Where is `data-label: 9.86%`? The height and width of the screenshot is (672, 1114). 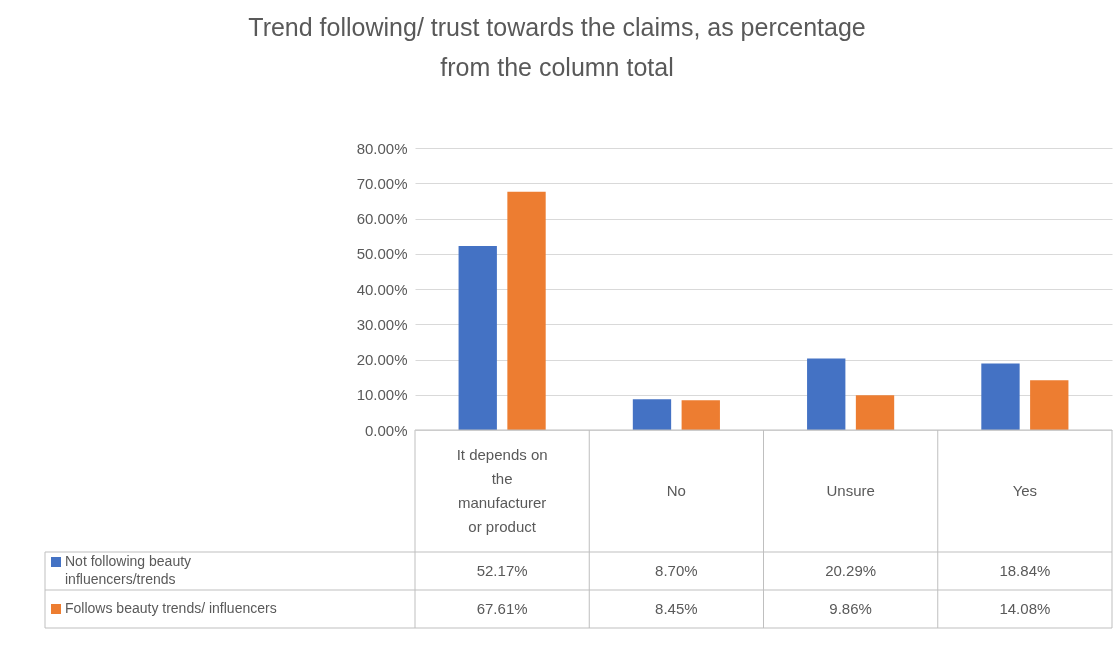
data-label: 9.86% is located at coordinates (850, 608).